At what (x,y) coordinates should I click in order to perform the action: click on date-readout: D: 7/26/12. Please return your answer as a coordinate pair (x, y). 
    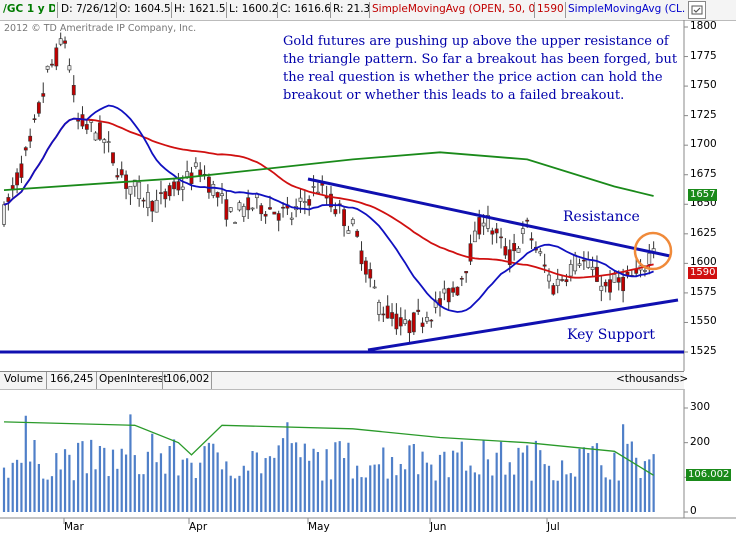
    Looking at the image, I should click on (88, 9).